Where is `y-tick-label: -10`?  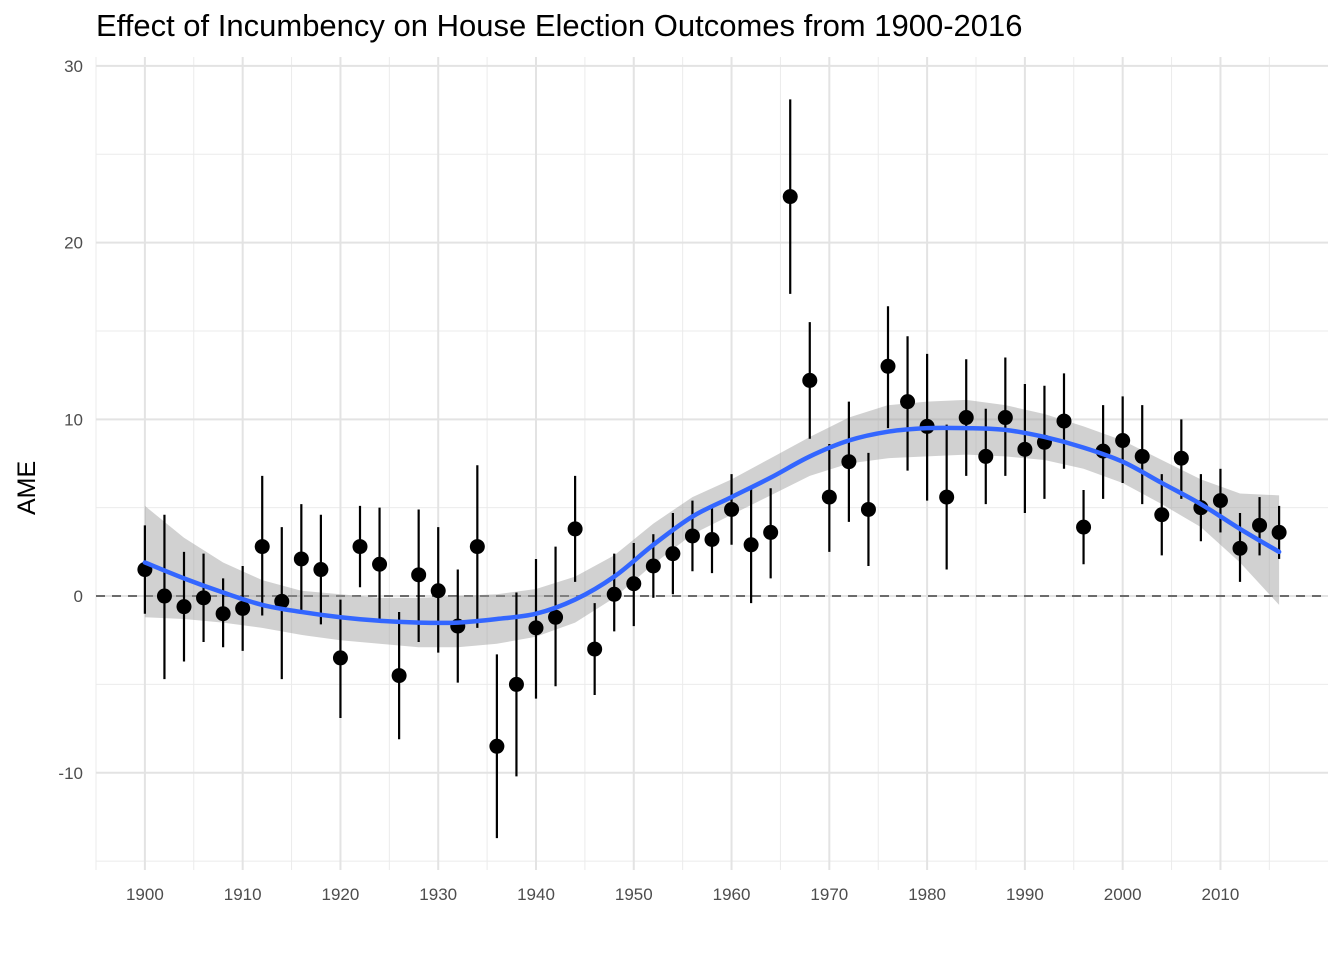 y-tick-label: -10 is located at coordinates (70, 773).